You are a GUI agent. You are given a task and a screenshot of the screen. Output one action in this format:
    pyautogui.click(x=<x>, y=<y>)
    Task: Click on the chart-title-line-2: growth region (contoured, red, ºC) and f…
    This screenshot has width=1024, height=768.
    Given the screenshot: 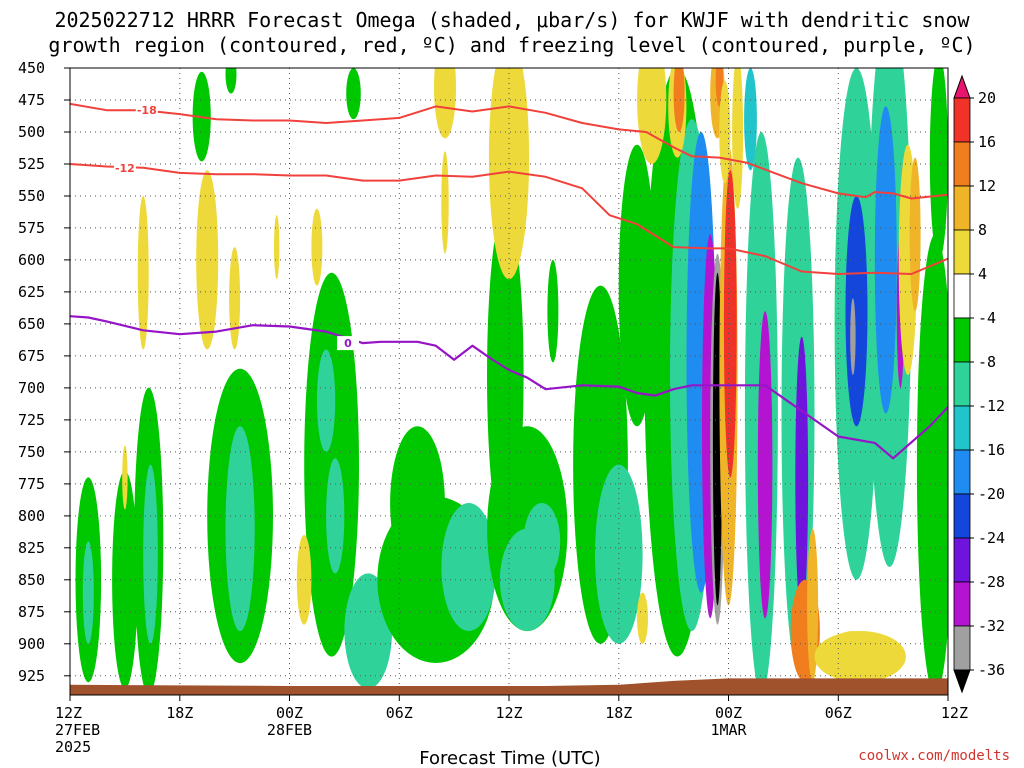 What is the action you would take?
    pyautogui.click(x=511, y=45)
    